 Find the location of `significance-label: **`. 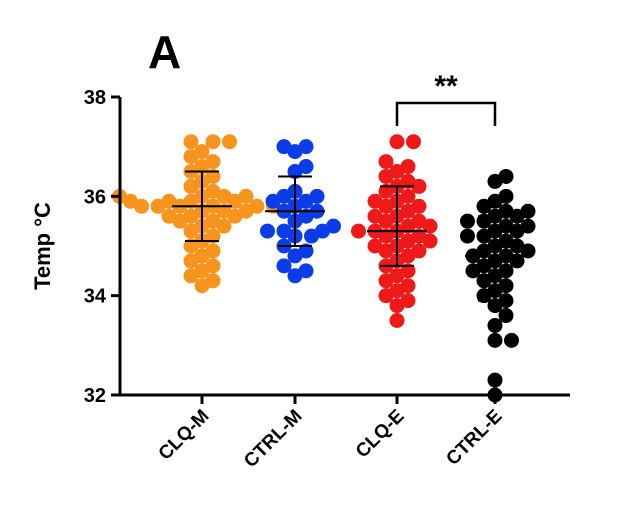

significance-label: ** is located at coordinates (446, 86).